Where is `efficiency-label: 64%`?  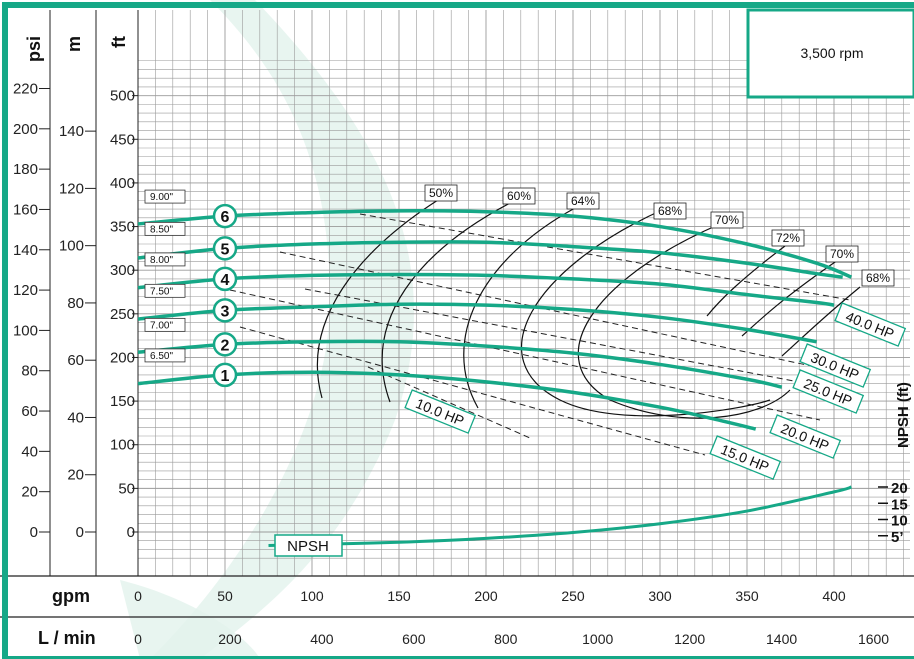 efficiency-label: 64% is located at coordinates (583, 201).